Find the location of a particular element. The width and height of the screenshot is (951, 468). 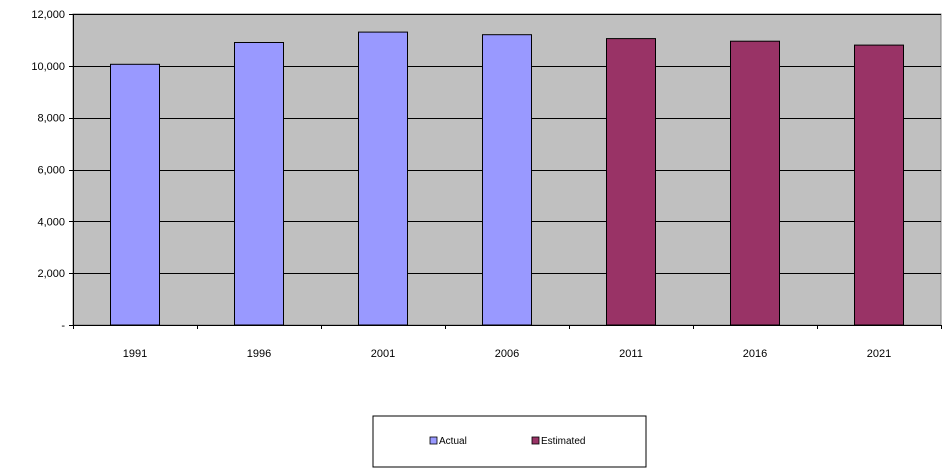

legend-label-estimated: Estimated is located at coordinates (563, 441).